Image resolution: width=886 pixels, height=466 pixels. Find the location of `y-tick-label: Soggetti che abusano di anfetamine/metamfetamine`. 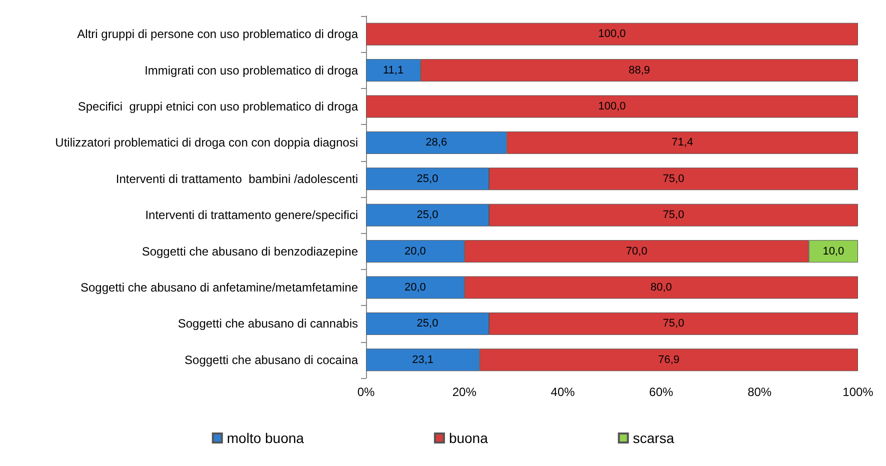

y-tick-label: Soggetti che abusano di anfetamine/metamfetamine is located at coordinates (219, 287).